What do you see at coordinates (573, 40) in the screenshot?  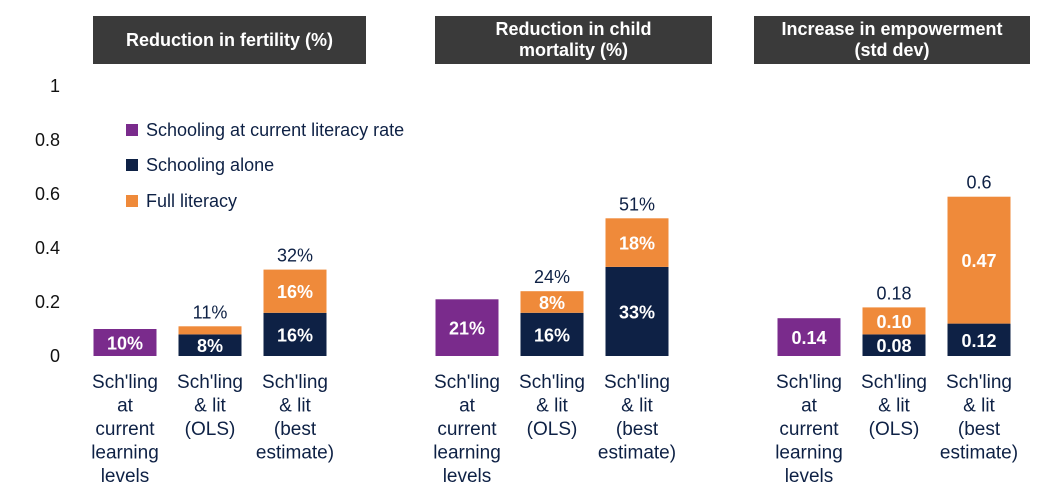 I see `panel-title-child-mortality: Reduction in child mortality (%)` at bounding box center [573, 40].